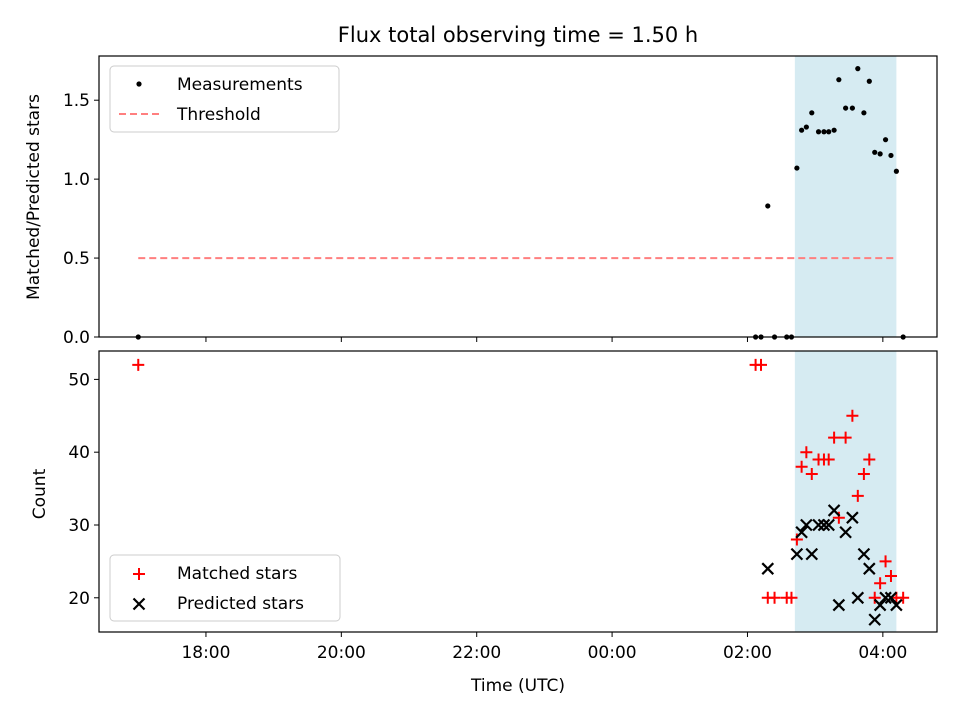 This screenshot has width=960, height=720. Describe the element at coordinates (76, 259) in the screenshot. I see `top-y-tick-label: 0.5` at that location.